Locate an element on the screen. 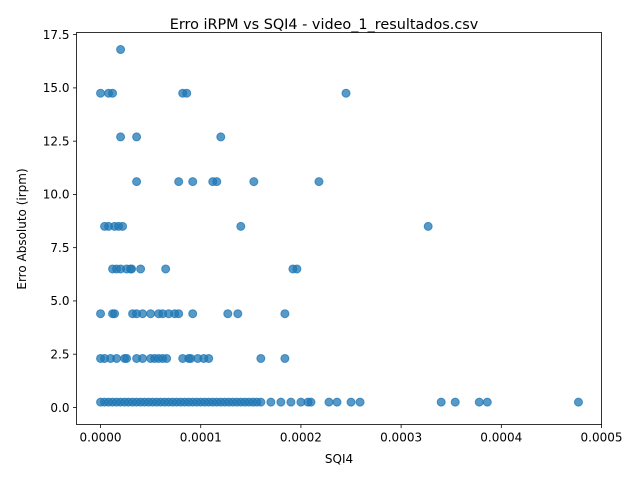 The height and width of the screenshot is (480, 640). x-tick-label: 0.0000 is located at coordinates (101, 438).